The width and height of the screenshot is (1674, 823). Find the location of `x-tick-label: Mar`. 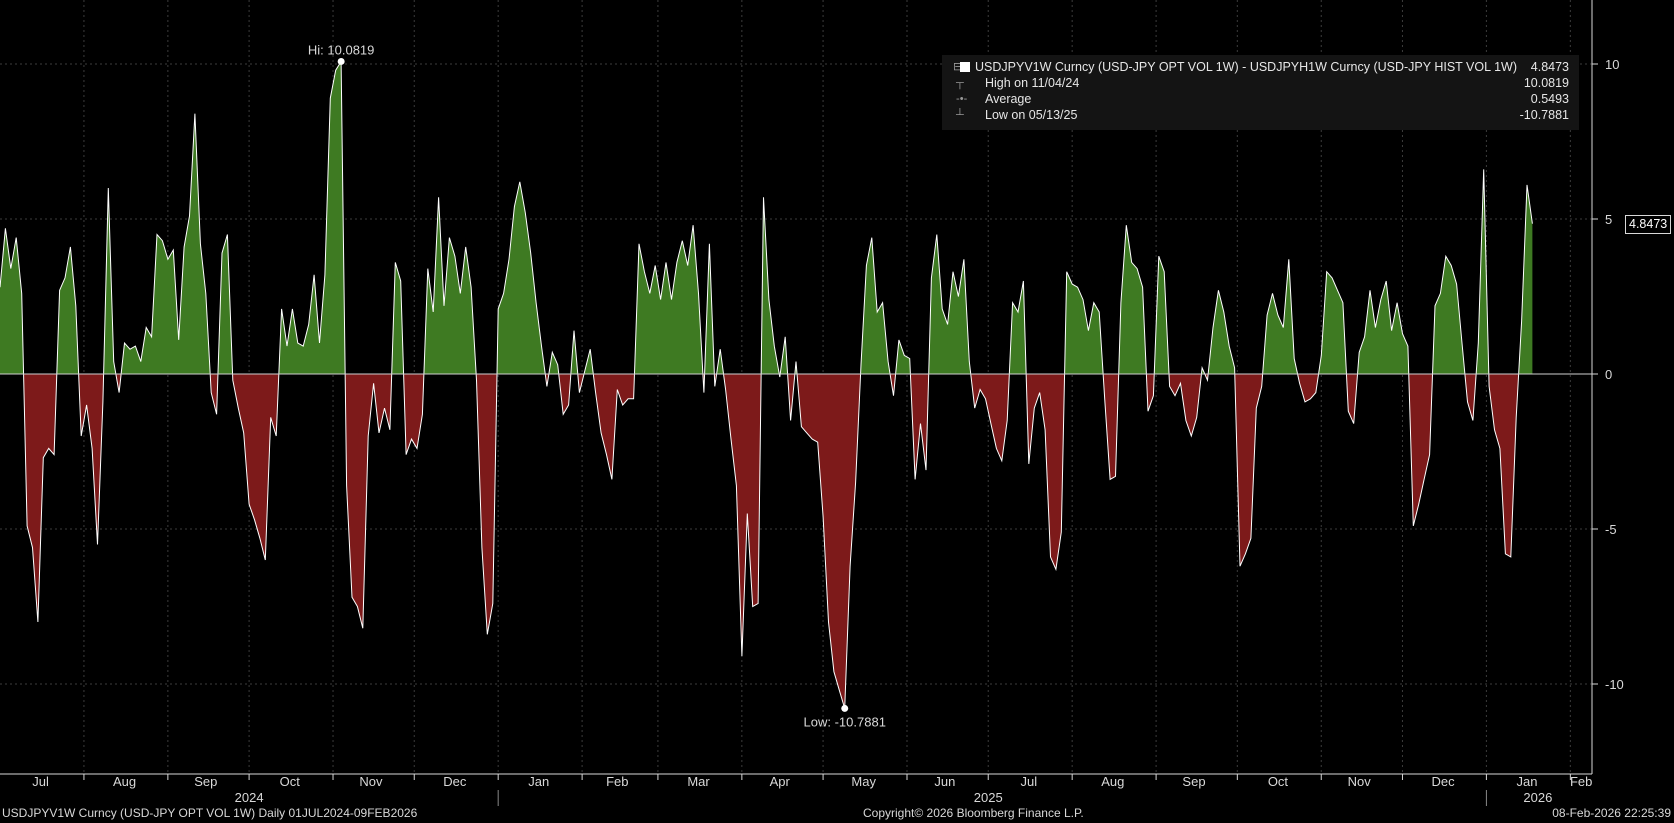

x-tick-label: Mar is located at coordinates (698, 781).